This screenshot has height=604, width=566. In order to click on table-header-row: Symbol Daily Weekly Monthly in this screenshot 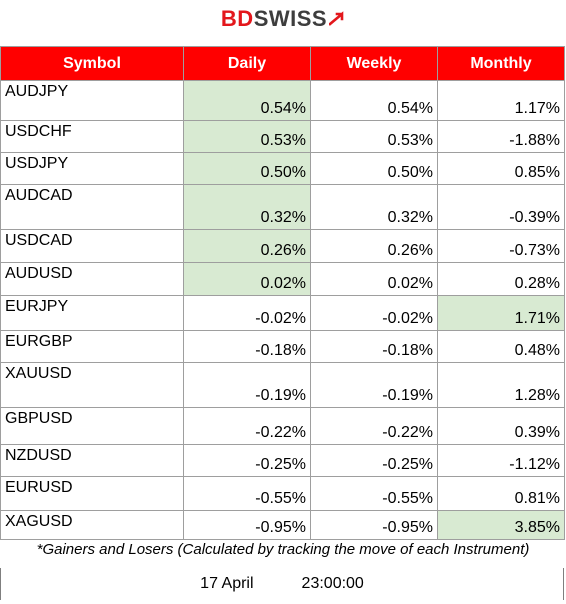, I will do `click(282, 63)`.